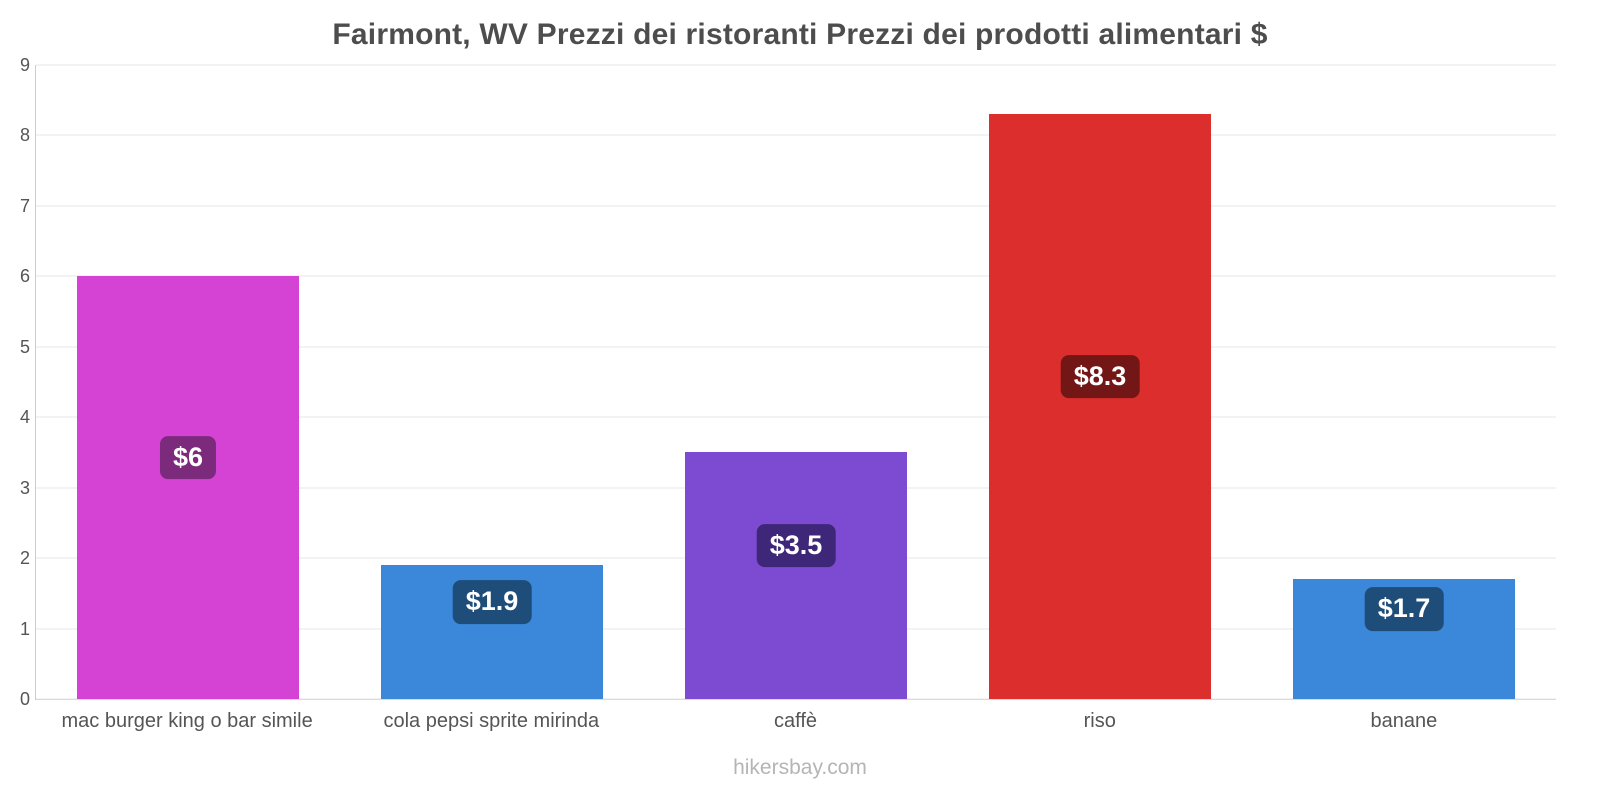 The height and width of the screenshot is (800, 1600). What do you see at coordinates (796, 575) in the screenshot?
I see `bar-2: $3.5` at bounding box center [796, 575].